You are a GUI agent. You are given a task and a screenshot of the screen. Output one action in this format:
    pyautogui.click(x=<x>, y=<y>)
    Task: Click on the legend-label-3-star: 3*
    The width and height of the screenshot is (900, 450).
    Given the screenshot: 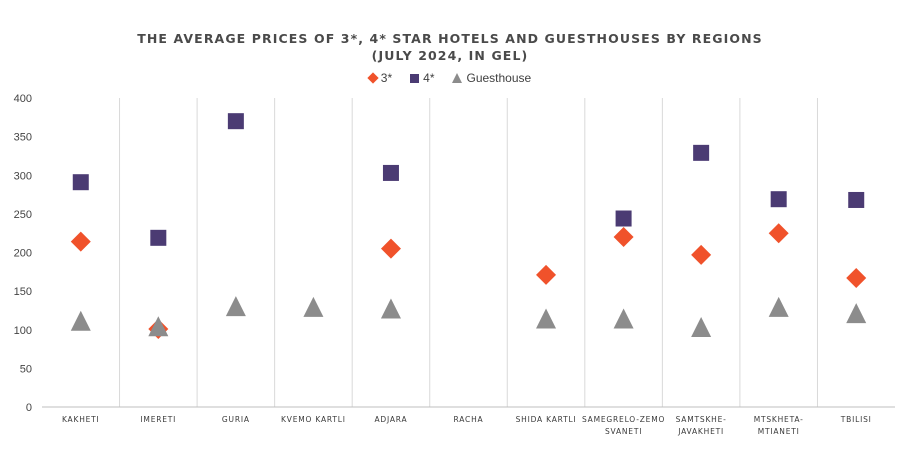 What is the action you would take?
    pyautogui.click(x=386, y=78)
    